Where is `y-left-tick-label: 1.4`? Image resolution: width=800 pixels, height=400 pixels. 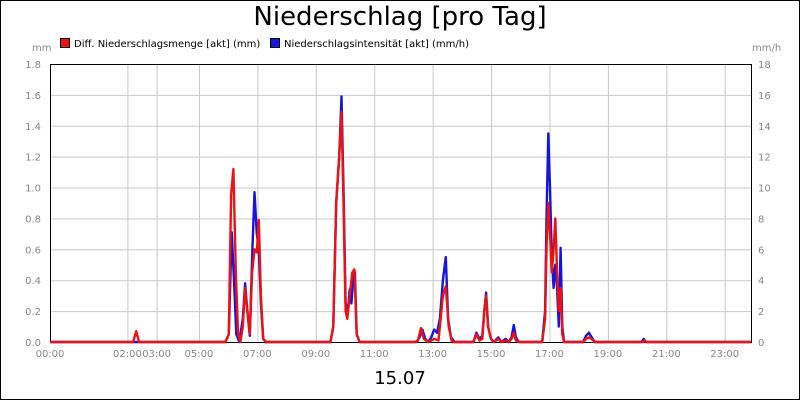 y-left-tick-label: 1.4 is located at coordinates (33, 127).